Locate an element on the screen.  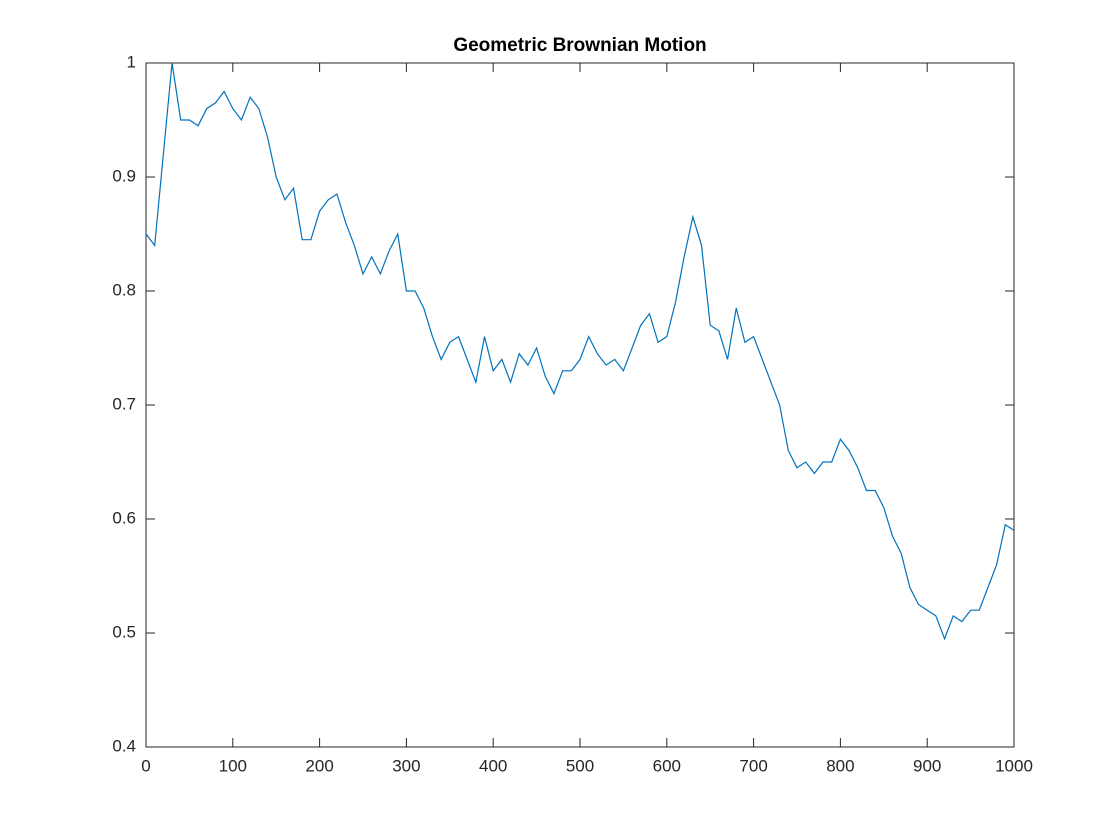
x-tick-label: 900 is located at coordinates (927, 765).